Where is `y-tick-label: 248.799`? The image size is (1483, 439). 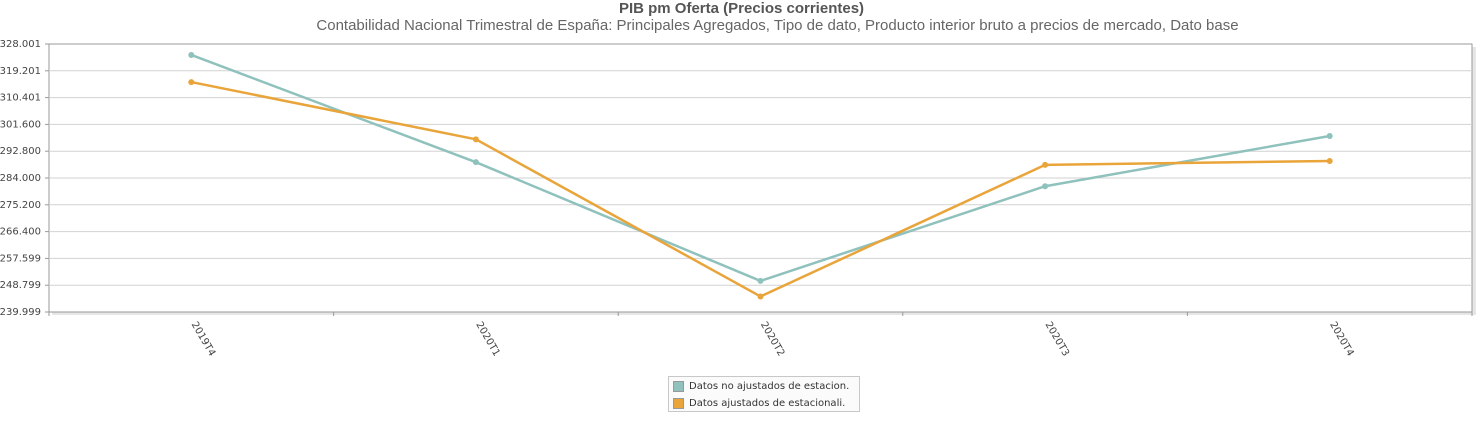
y-tick-label: 248.799 is located at coordinates (20, 285).